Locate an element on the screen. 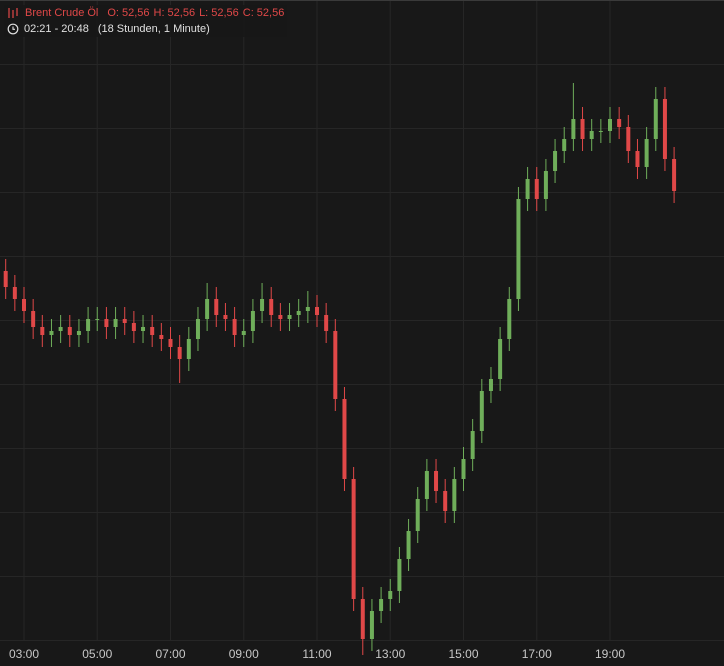  x-tick-label: 09:00 is located at coordinates (244, 654).